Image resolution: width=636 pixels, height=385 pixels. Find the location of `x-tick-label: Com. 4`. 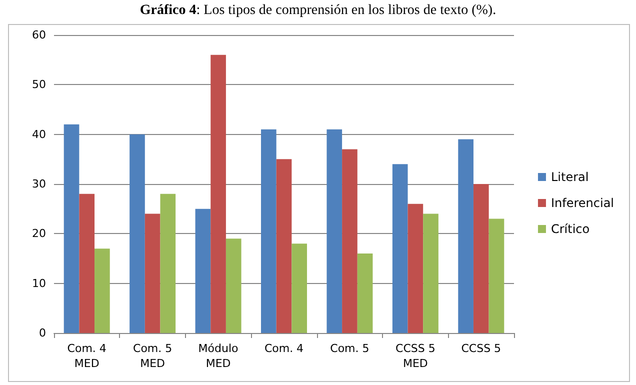

x-tick-label: Com. 4 is located at coordinates (284, 348).